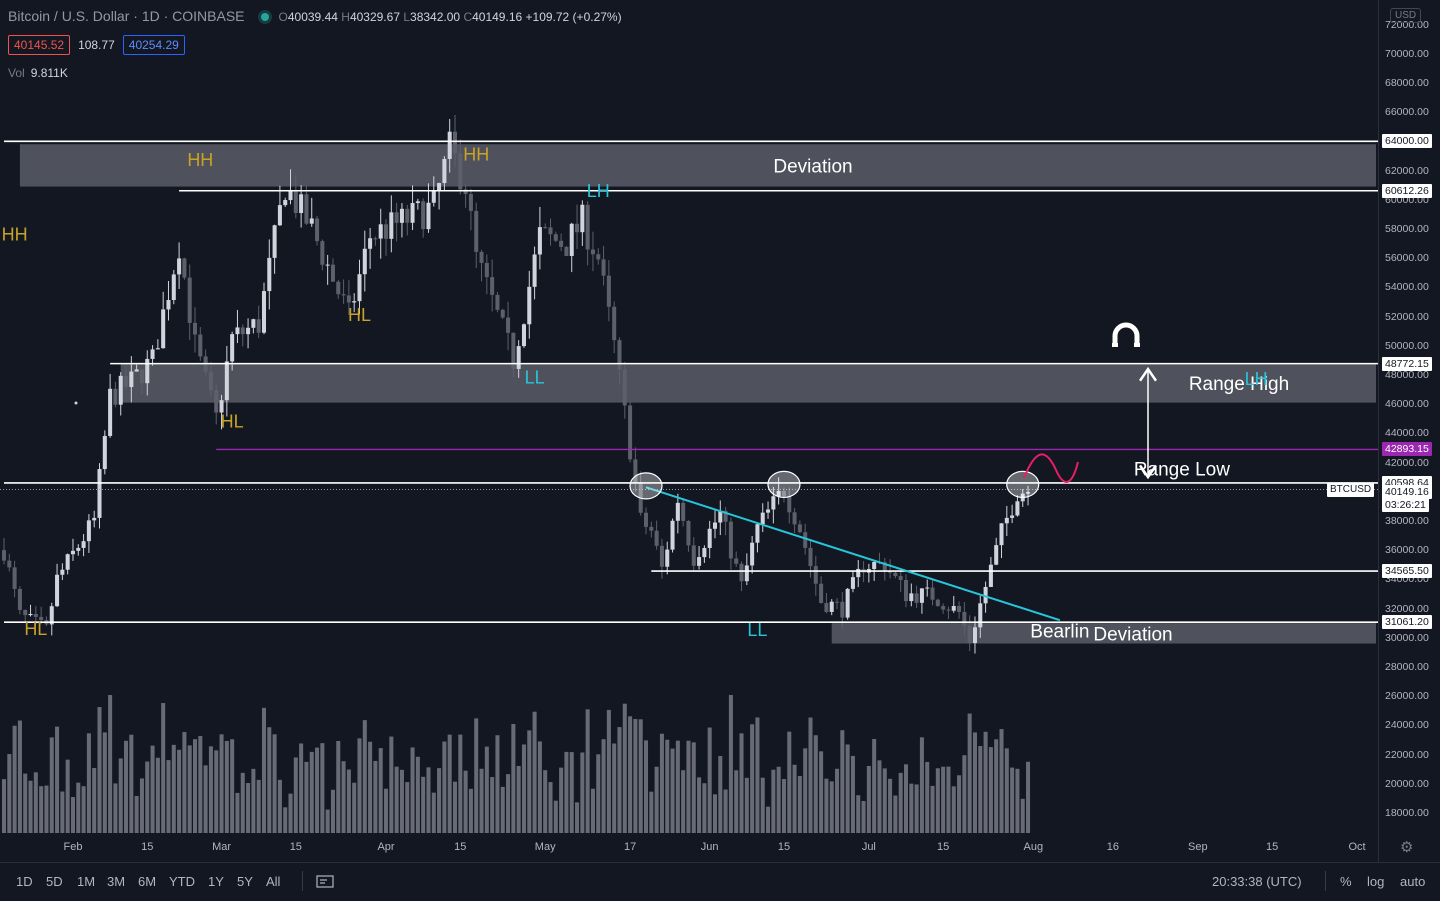  What do you see at coordinates (273, 881) in the screenshot?
I see `timeframe-all: All` at bounding box center [273, 881].